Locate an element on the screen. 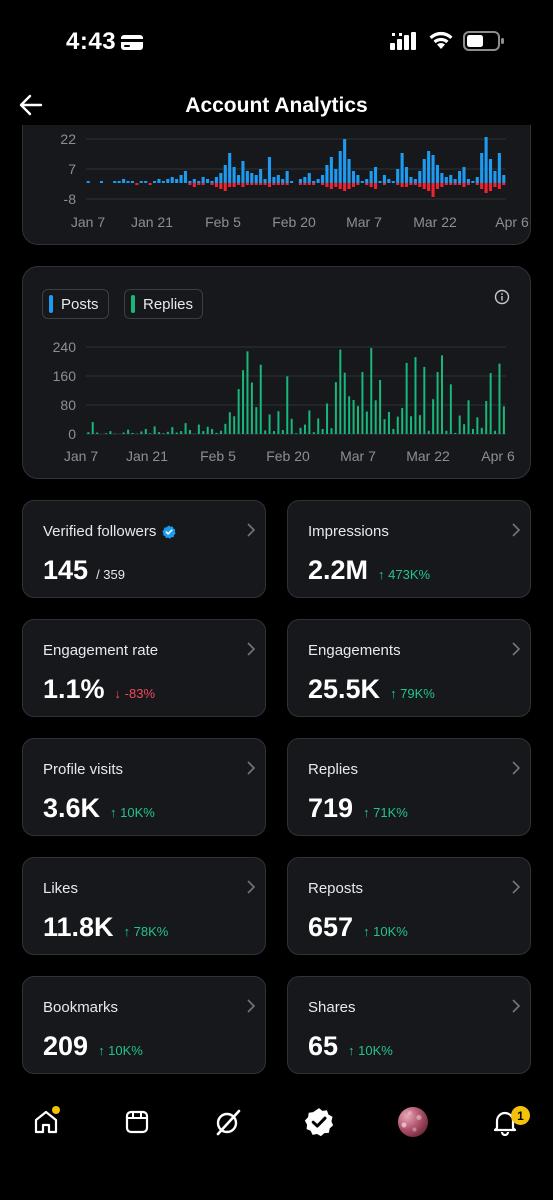 The image size is (553, 1200). metric-replies: Replies 719 ↑ 71K% is located at coordinates (409, 787).